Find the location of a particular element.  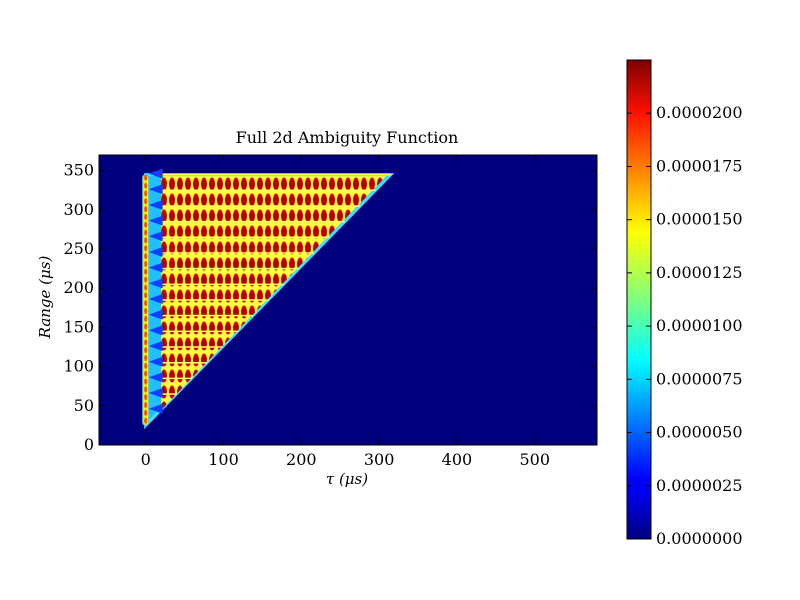

y-tick-label: 300 is located at coordinates (78, 209).